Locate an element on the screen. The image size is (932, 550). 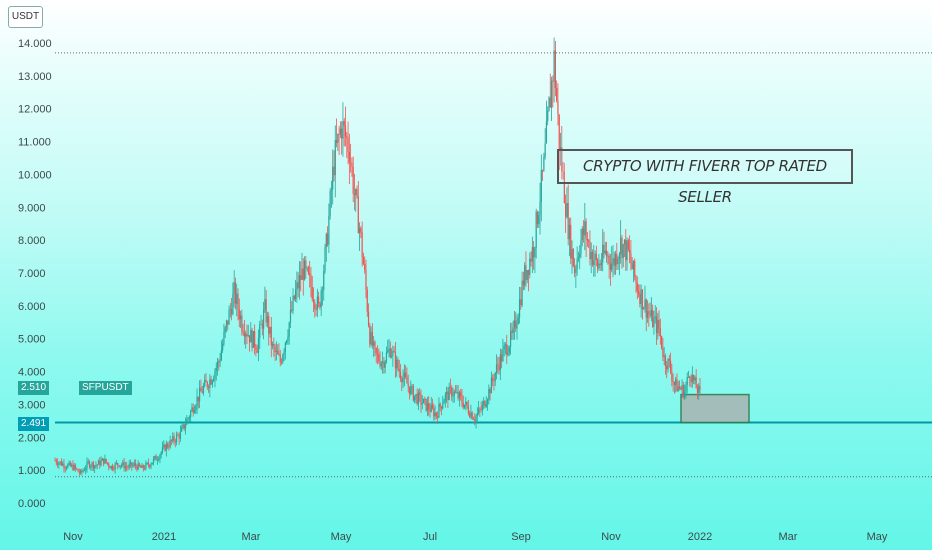
y-tick-label: 5.000 is located at coordinates (32, 340).